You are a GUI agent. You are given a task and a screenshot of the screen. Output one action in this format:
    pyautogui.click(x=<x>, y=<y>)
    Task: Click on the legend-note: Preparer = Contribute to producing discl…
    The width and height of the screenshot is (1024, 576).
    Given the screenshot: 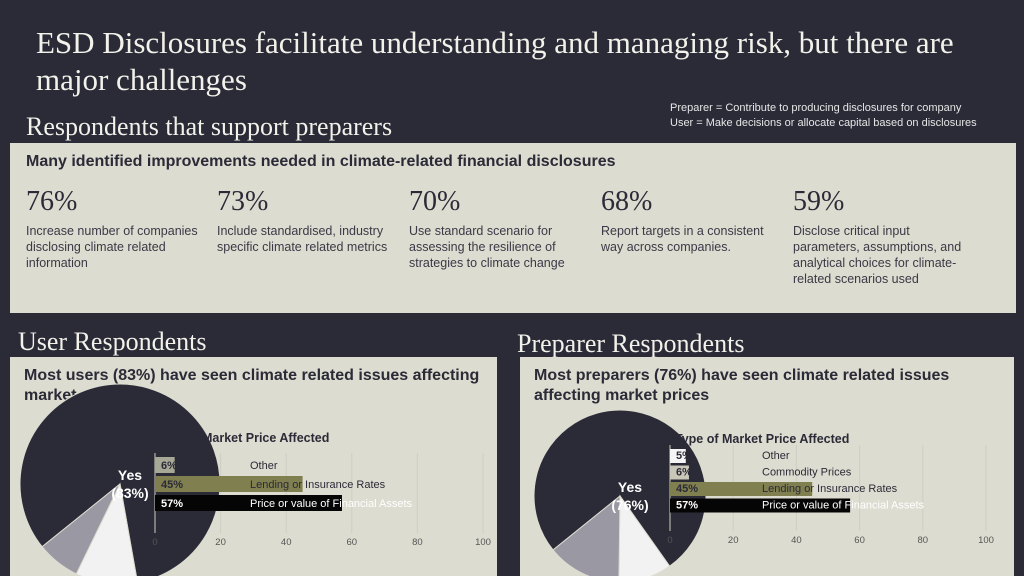 What is the action you would take?
    pyautogui.click(x=823, y=116)
    